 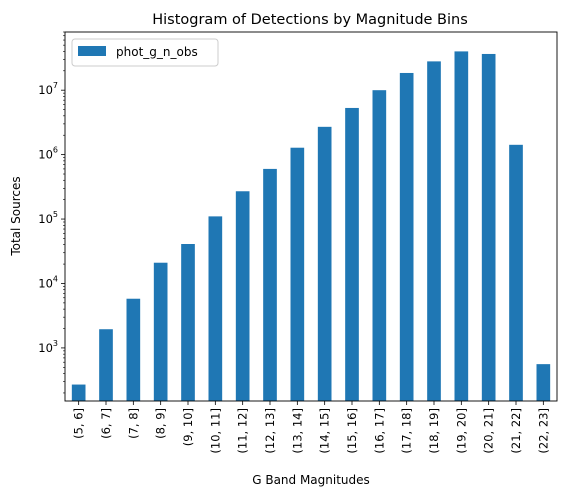 What do you see at coordinates (188, 427) in the screenshot?
I see `x-tick-label: (9, 10]` at bounding box center [188, 427].